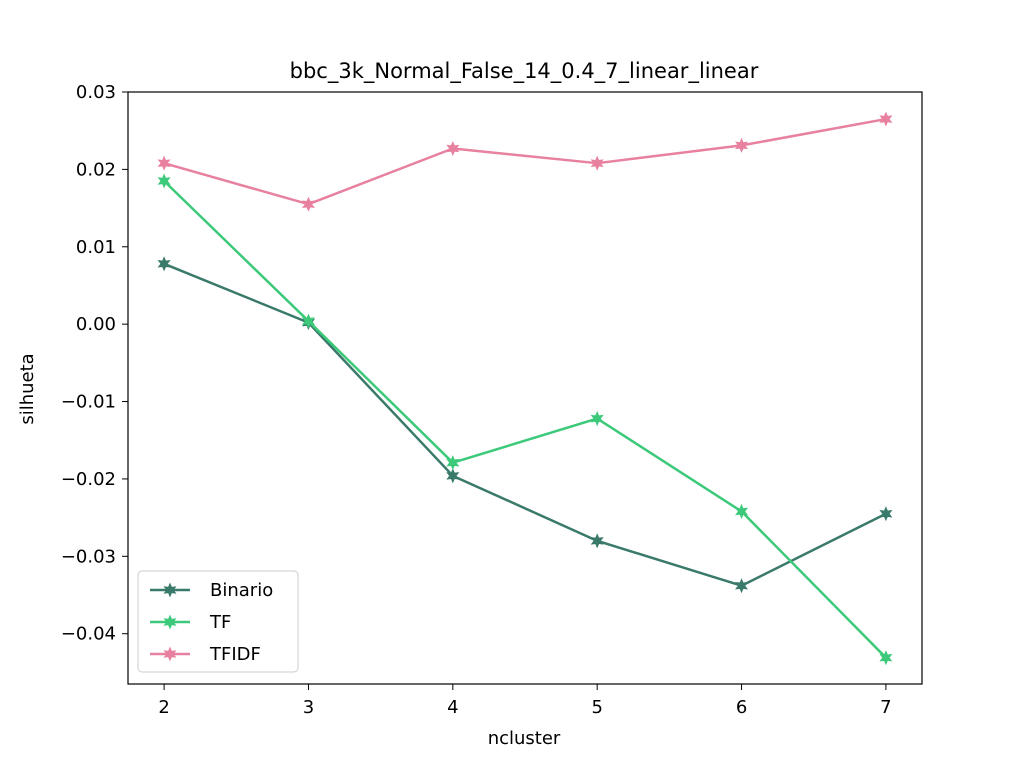 The width and height of the screenshot is (1024, 768). I want to click on legend-marker-binario, so click(170, 590).